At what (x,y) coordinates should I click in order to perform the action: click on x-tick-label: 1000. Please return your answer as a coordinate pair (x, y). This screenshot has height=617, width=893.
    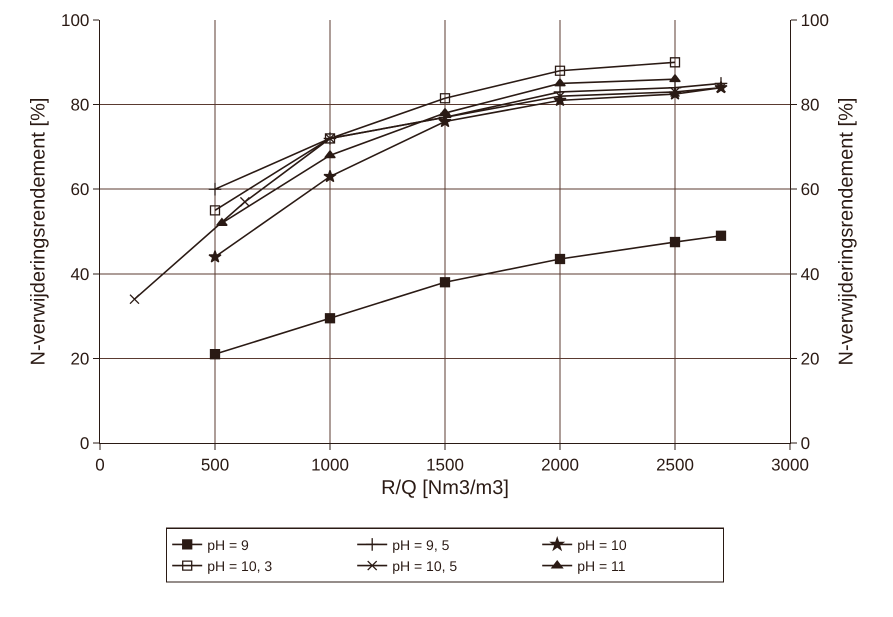
    Looking at the image, I should click on (330, 465).